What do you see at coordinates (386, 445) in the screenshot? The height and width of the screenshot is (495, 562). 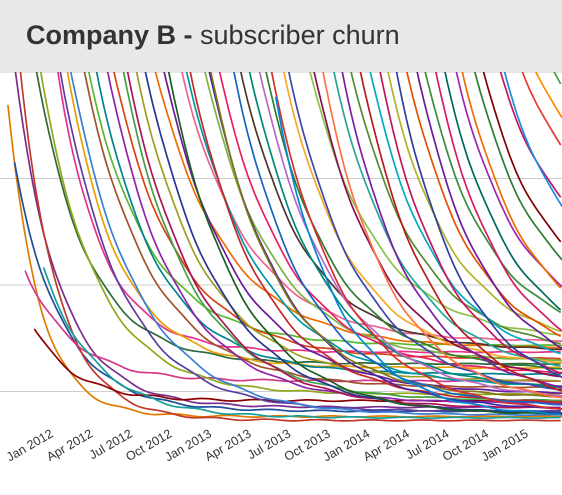 I see `x-tick-label: Apr 2014` at bounding box center [386, 445].